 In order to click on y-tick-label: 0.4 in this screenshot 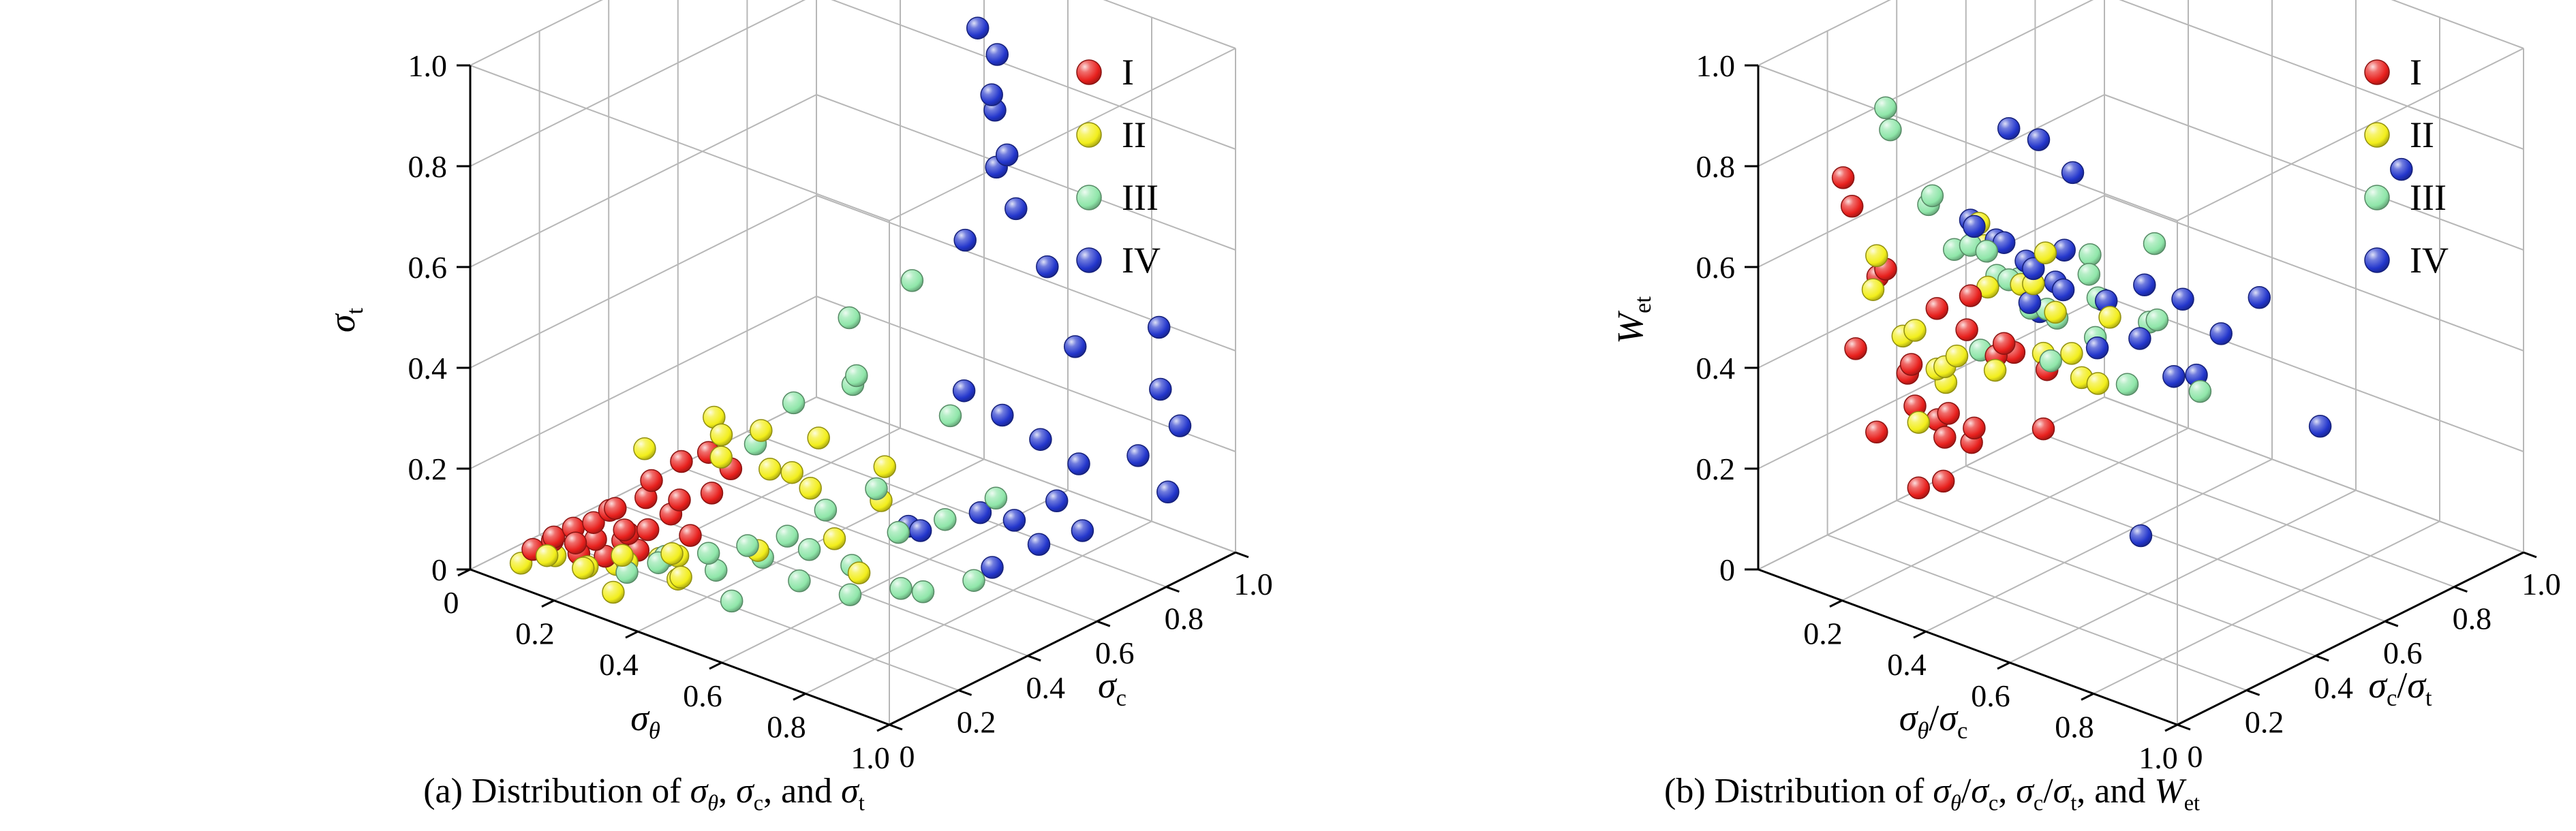, I will do `click(2333, 687)`.